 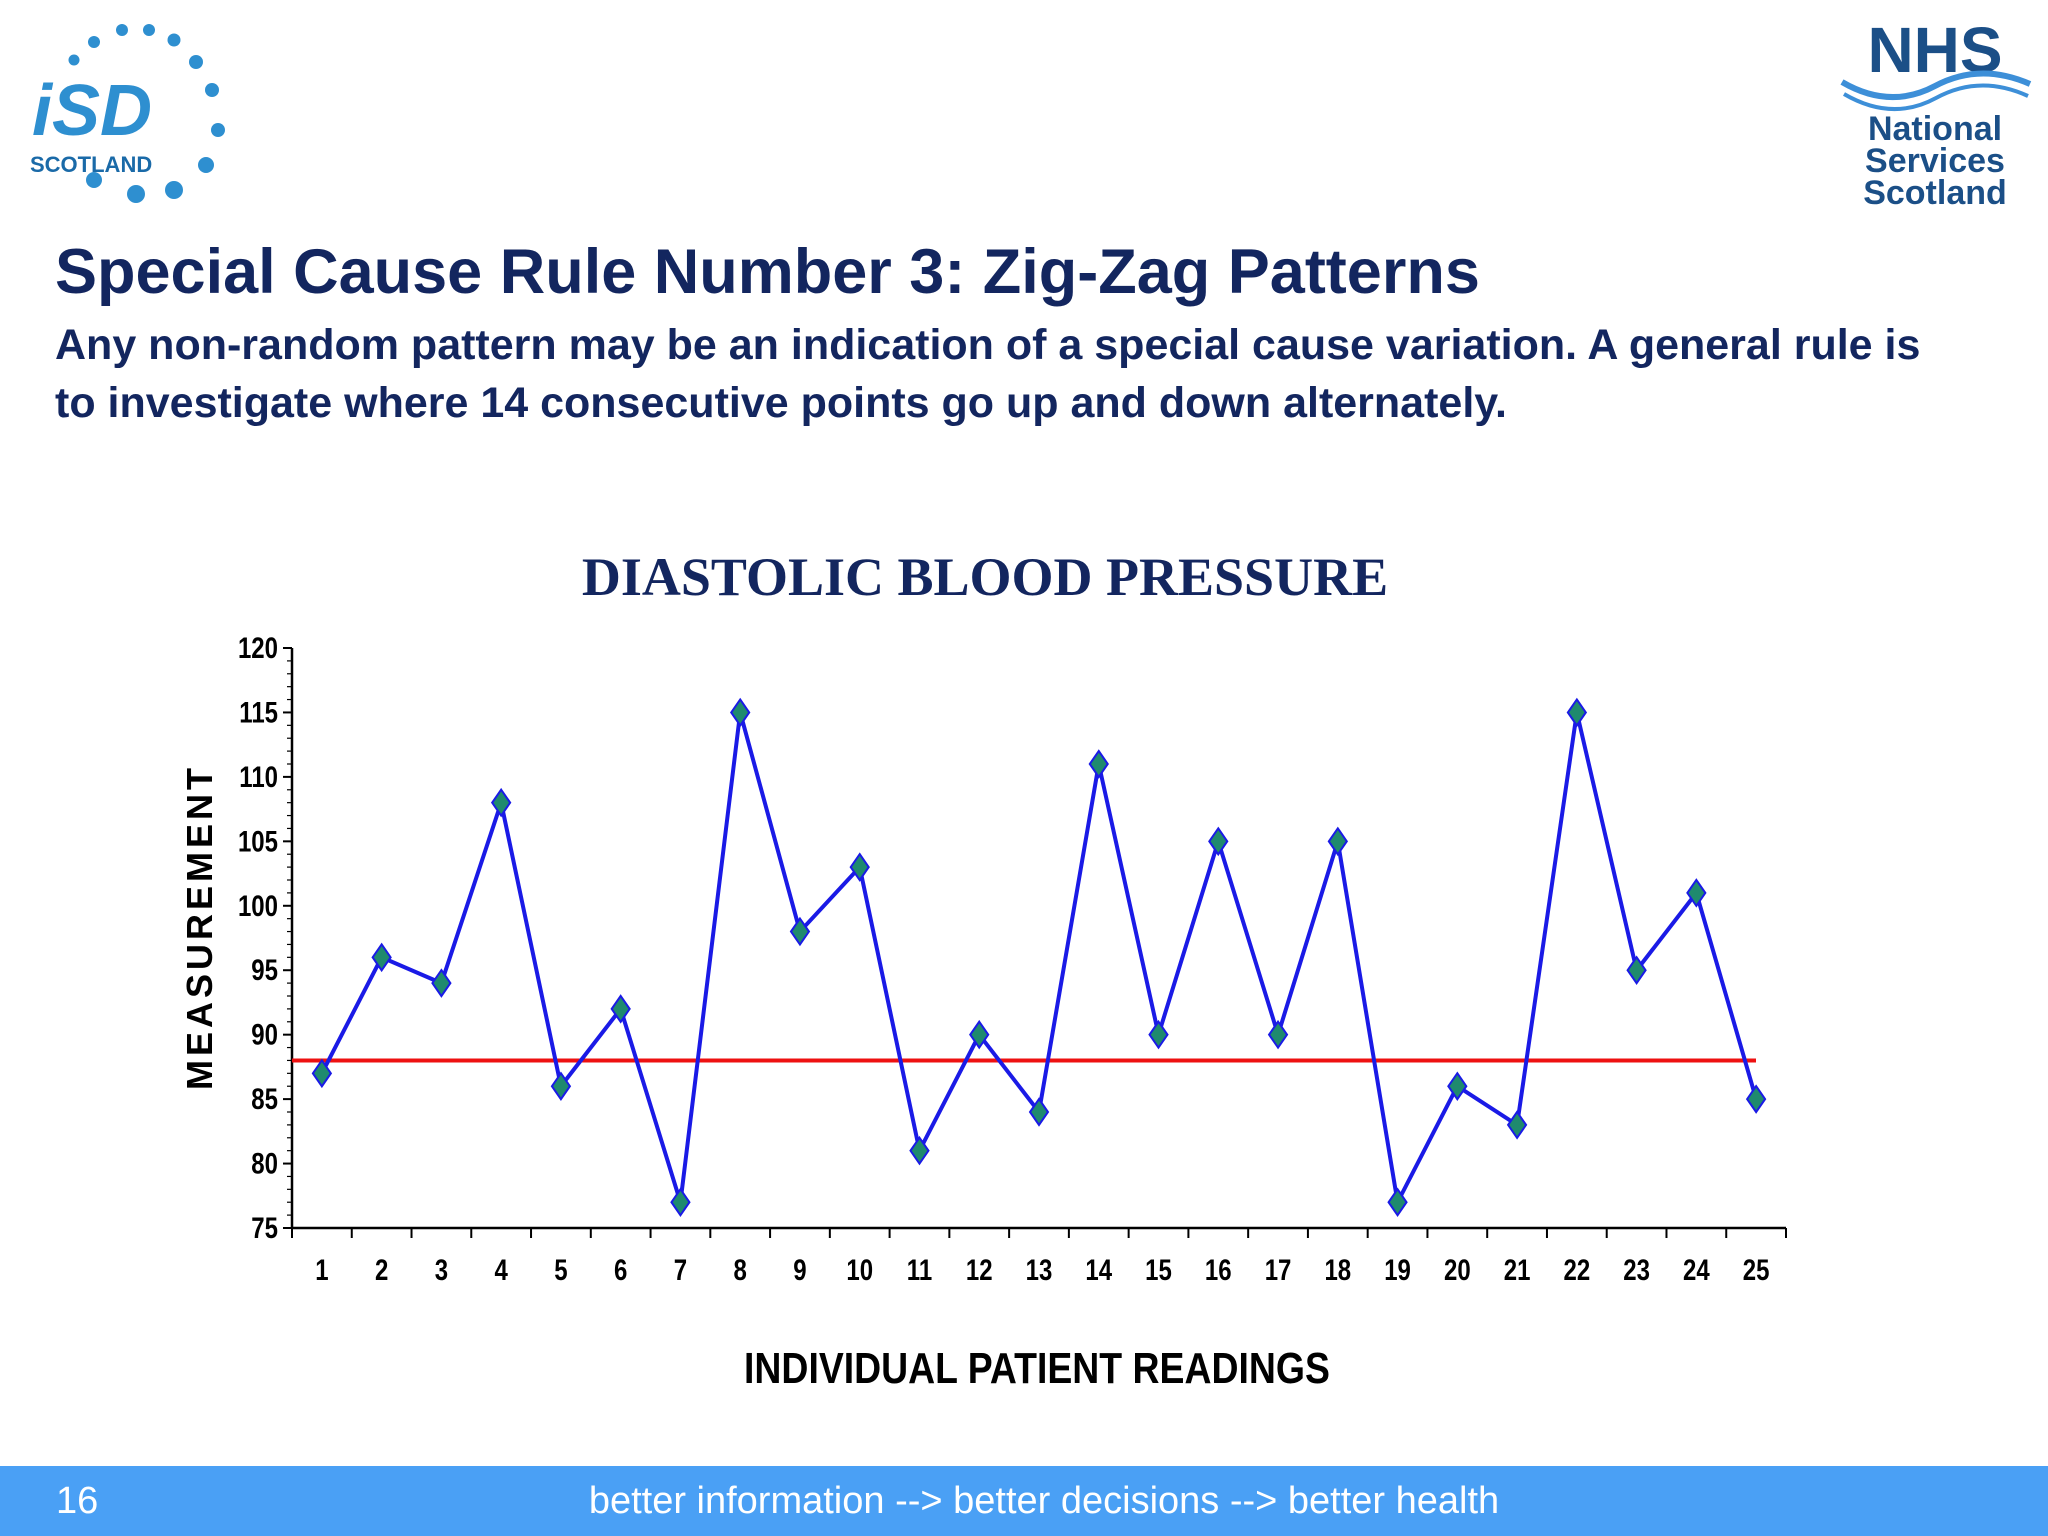 I want to click on x-tick-label: 21, so click(x=1517, y=1269).